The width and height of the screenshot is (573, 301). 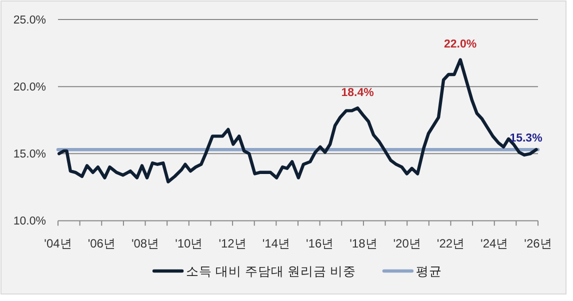 What do you see at coordinates (364, 243) in the screenshot?
I see `x-tick-label: '18년` at bounding box center [364, 243].